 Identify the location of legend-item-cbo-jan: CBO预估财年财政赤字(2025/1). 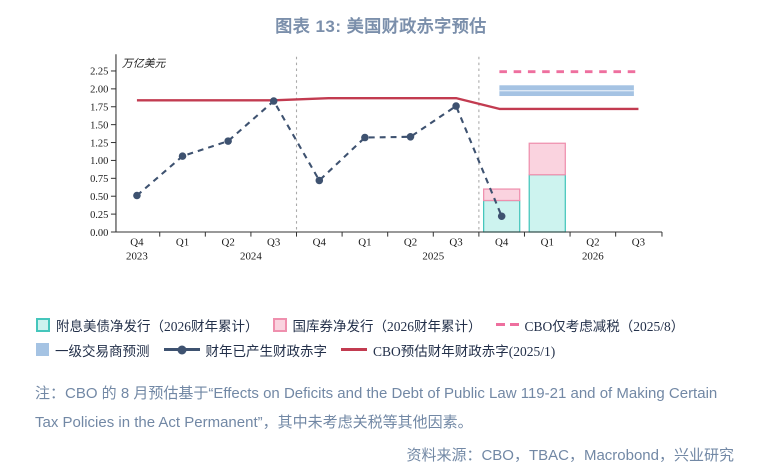
(448, 350).